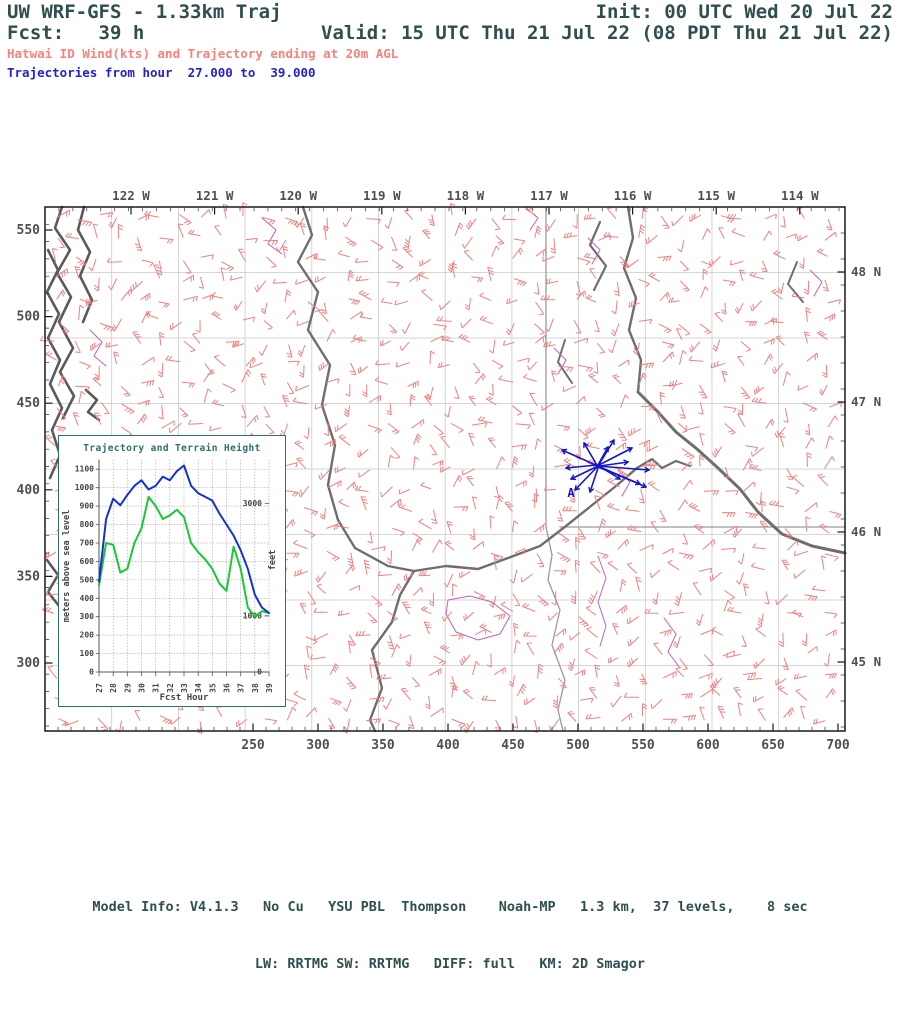  I want to click on station-marker-A: A, so click(571, 493).